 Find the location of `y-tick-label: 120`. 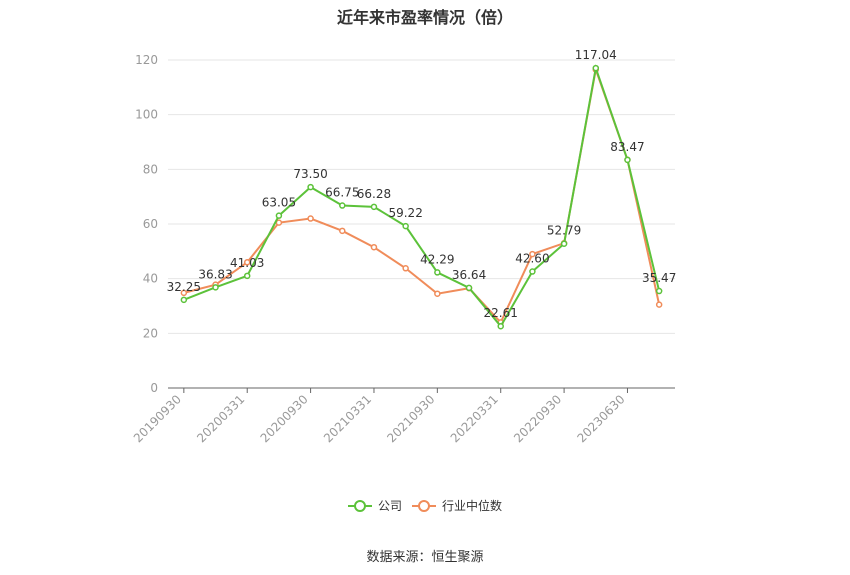

y-tick-label: 120 is located at coordinates (146, 60).